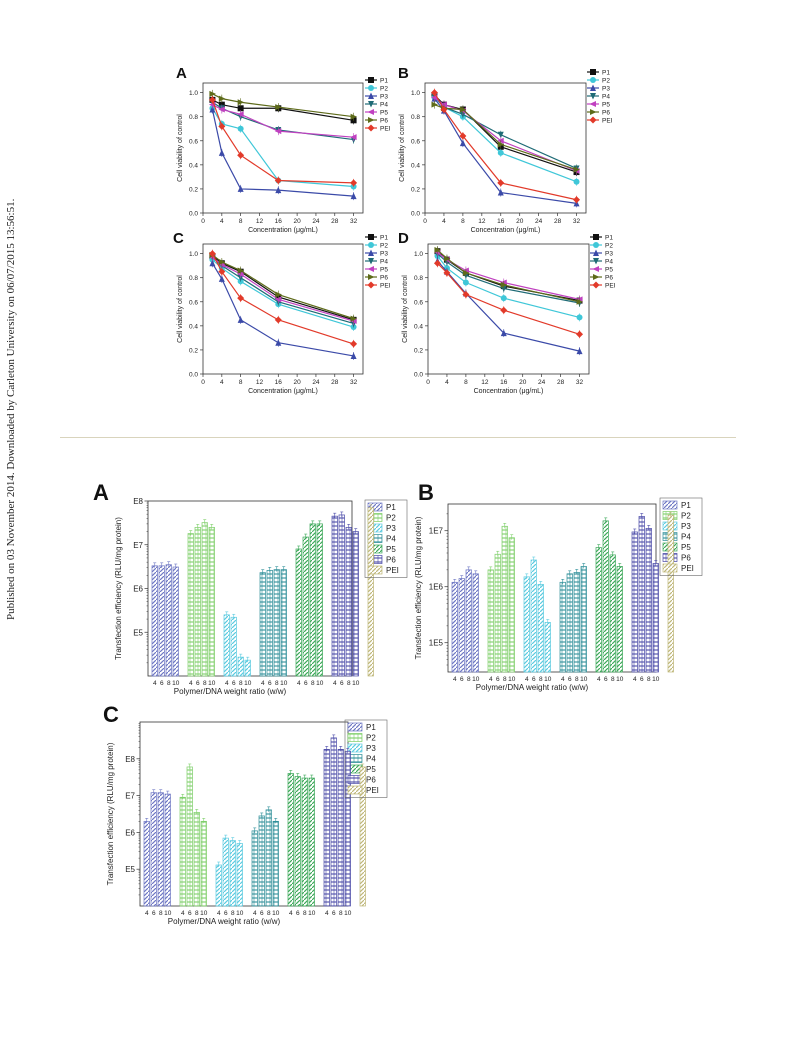 This screenshot has width=793, height=1039. What do you see at coordinates (384, 262) in the screenshot?
I see `legend-label: P4` at bounding box center [384, 262].